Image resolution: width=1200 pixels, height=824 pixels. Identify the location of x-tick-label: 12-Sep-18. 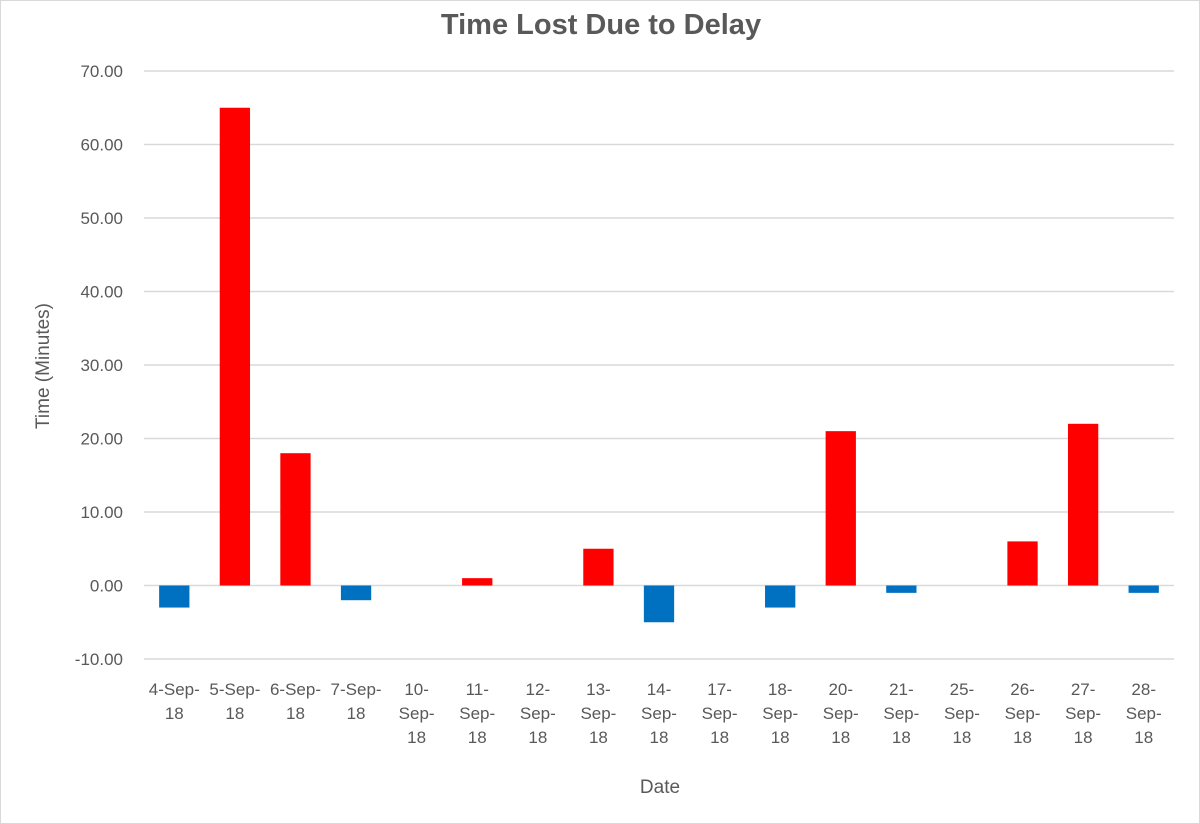
(538, 713).